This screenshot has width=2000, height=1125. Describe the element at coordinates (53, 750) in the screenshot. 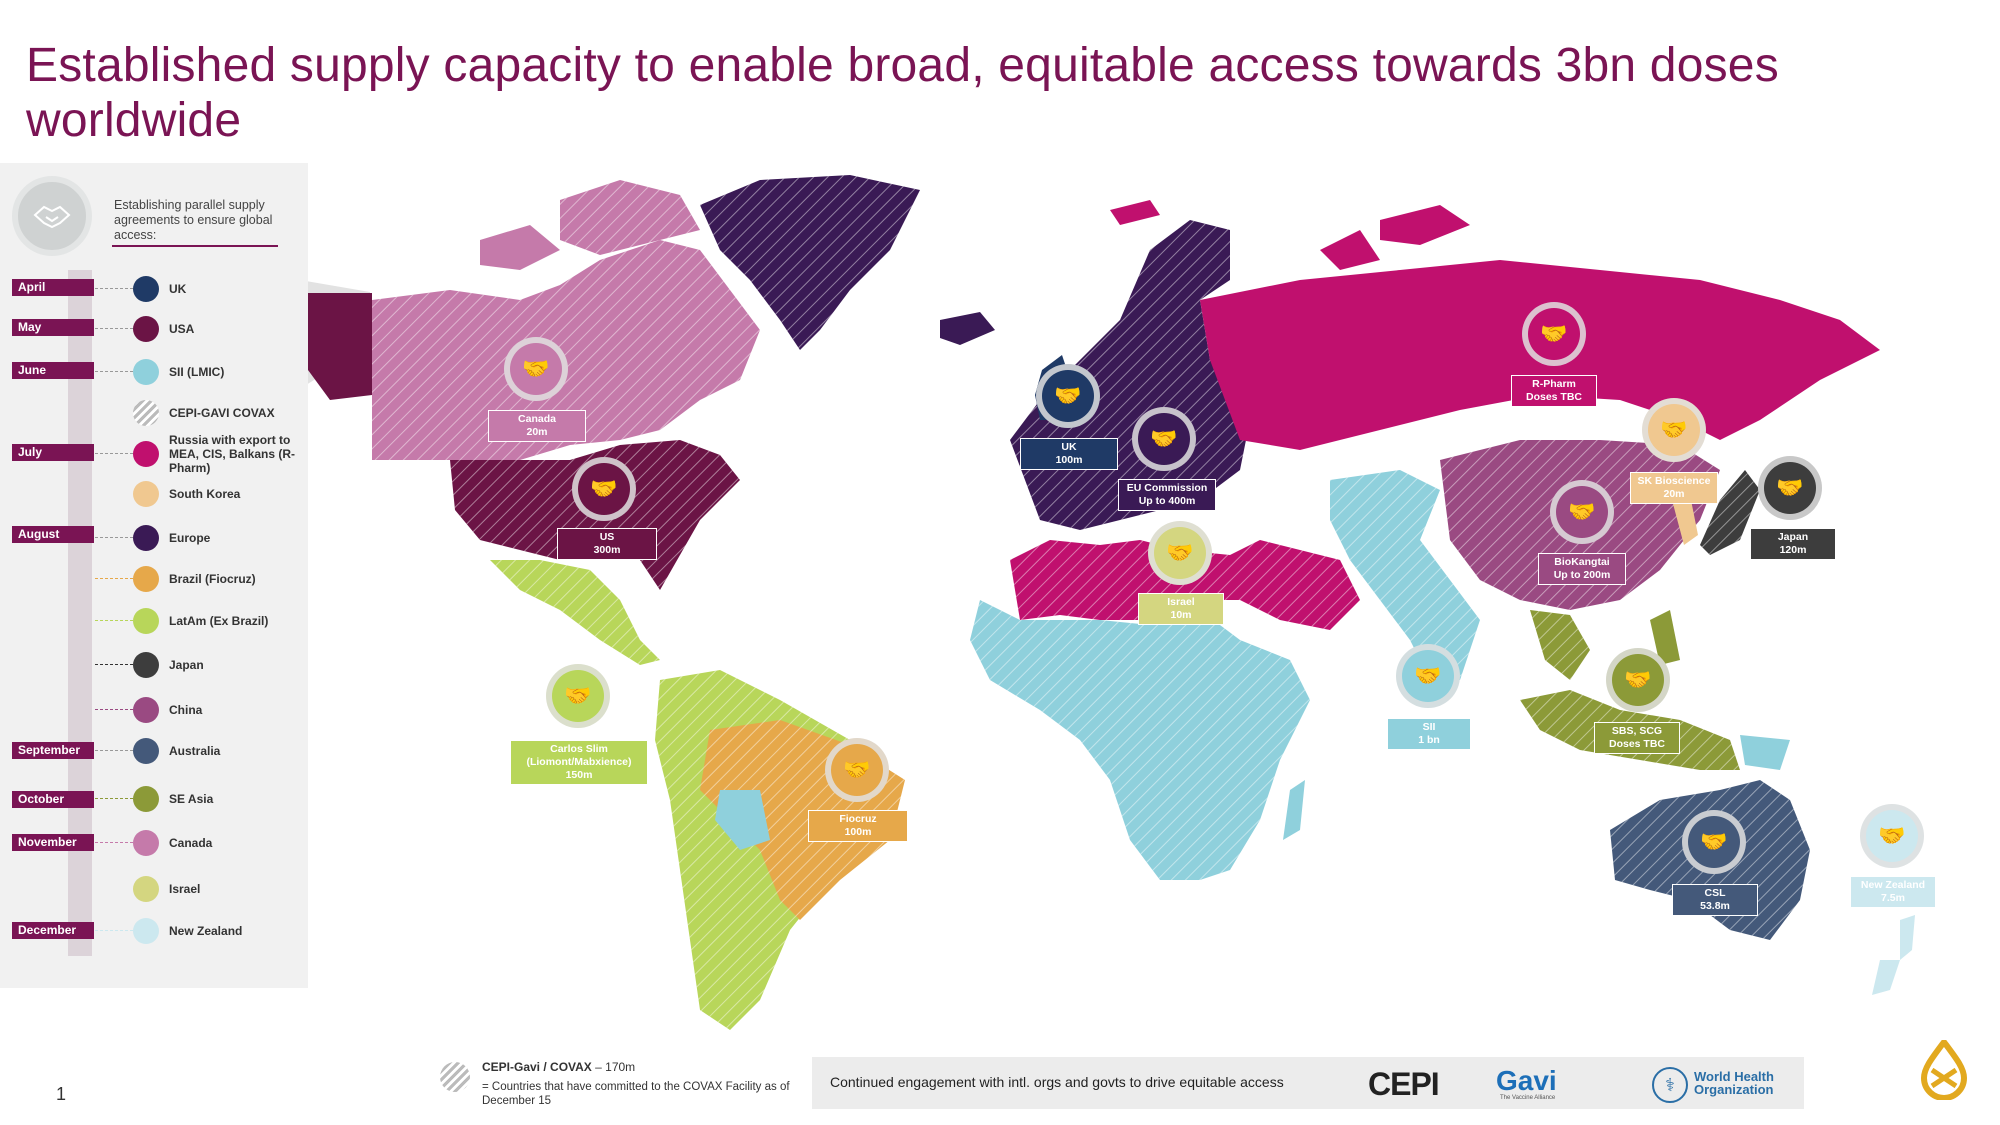

I see `month-september: September` at that location.